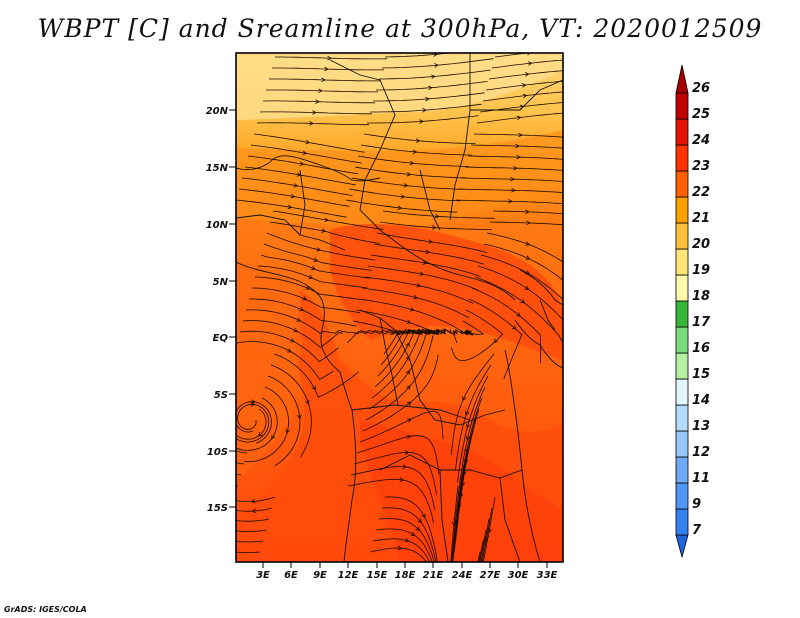  Describe the element at coordinates (701, 270) in the screenshot. I see `colorbar-label: 19` at that location.